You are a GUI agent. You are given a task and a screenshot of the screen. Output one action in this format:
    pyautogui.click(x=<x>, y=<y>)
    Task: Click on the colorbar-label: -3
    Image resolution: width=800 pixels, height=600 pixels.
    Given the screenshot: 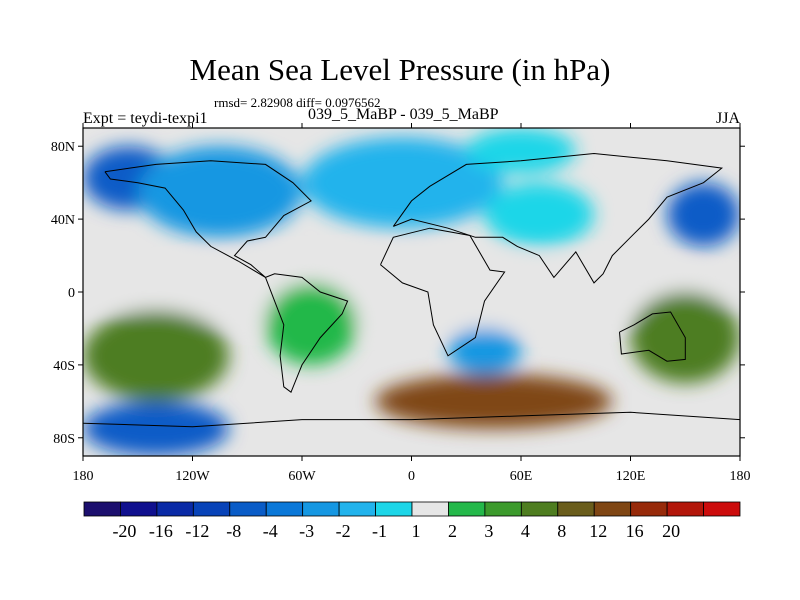 What is the action you would take?
    pyautogui.click(x=306, y=531)
    